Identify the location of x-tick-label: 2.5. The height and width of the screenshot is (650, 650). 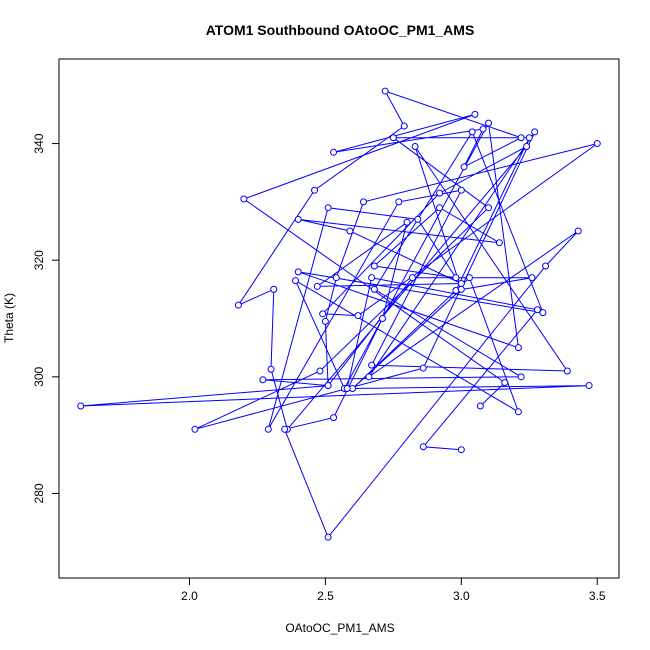
(325, 596).